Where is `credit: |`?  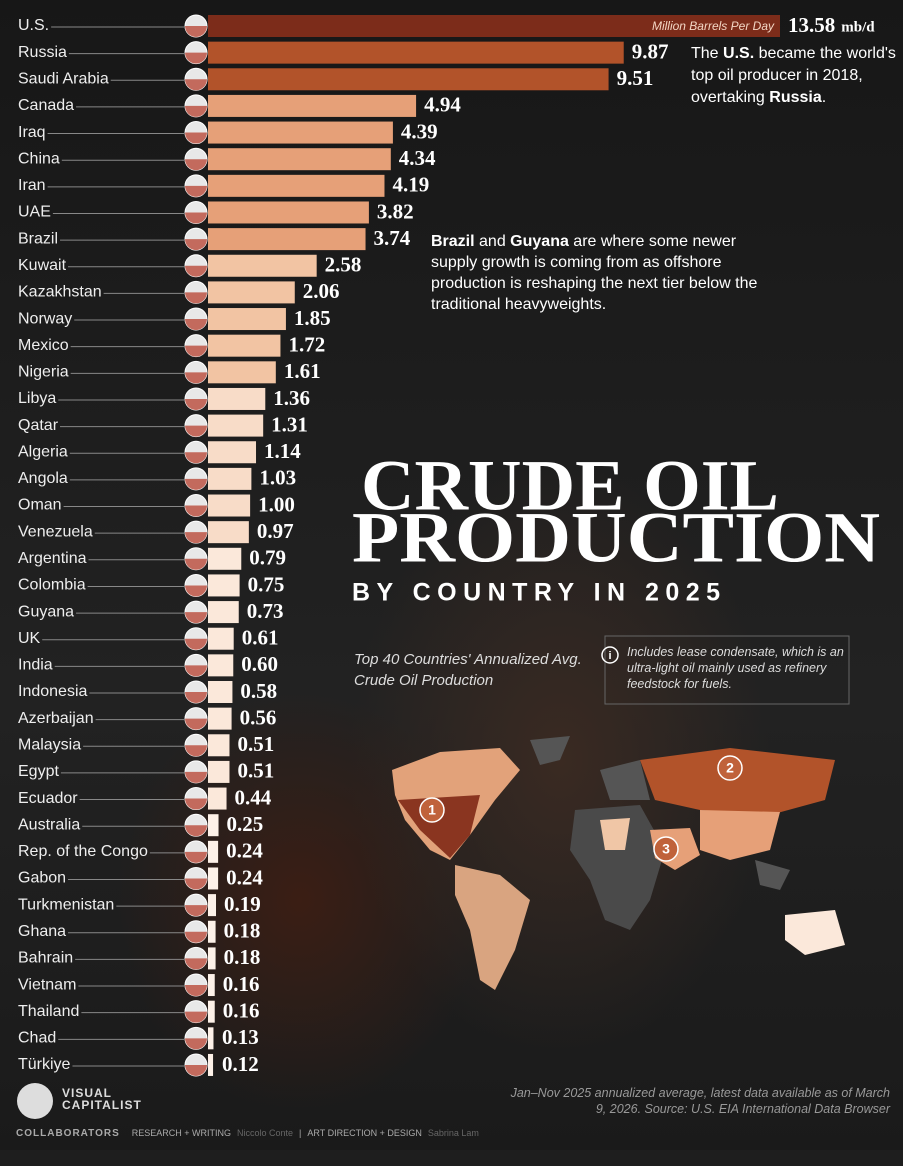 credit: | is located at coordinates (300, 1133).